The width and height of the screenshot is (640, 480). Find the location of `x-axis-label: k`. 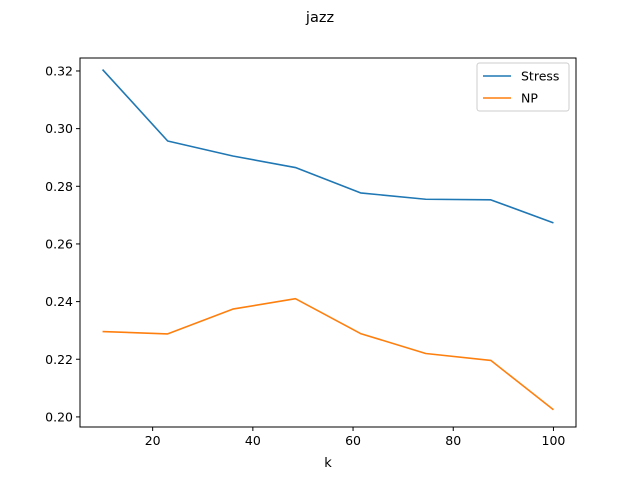

x-axis-label: k is located at coordinates (328, 463).